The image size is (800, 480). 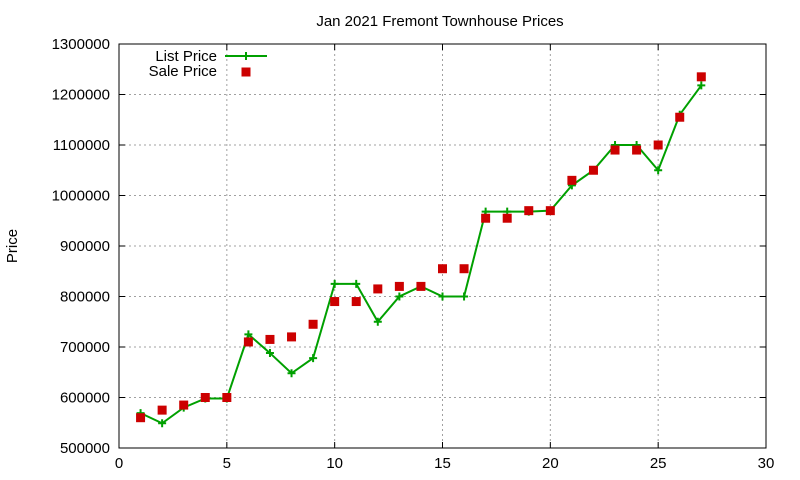 I want to click on y-tick-label: 900000, so click(x=85, y=246).